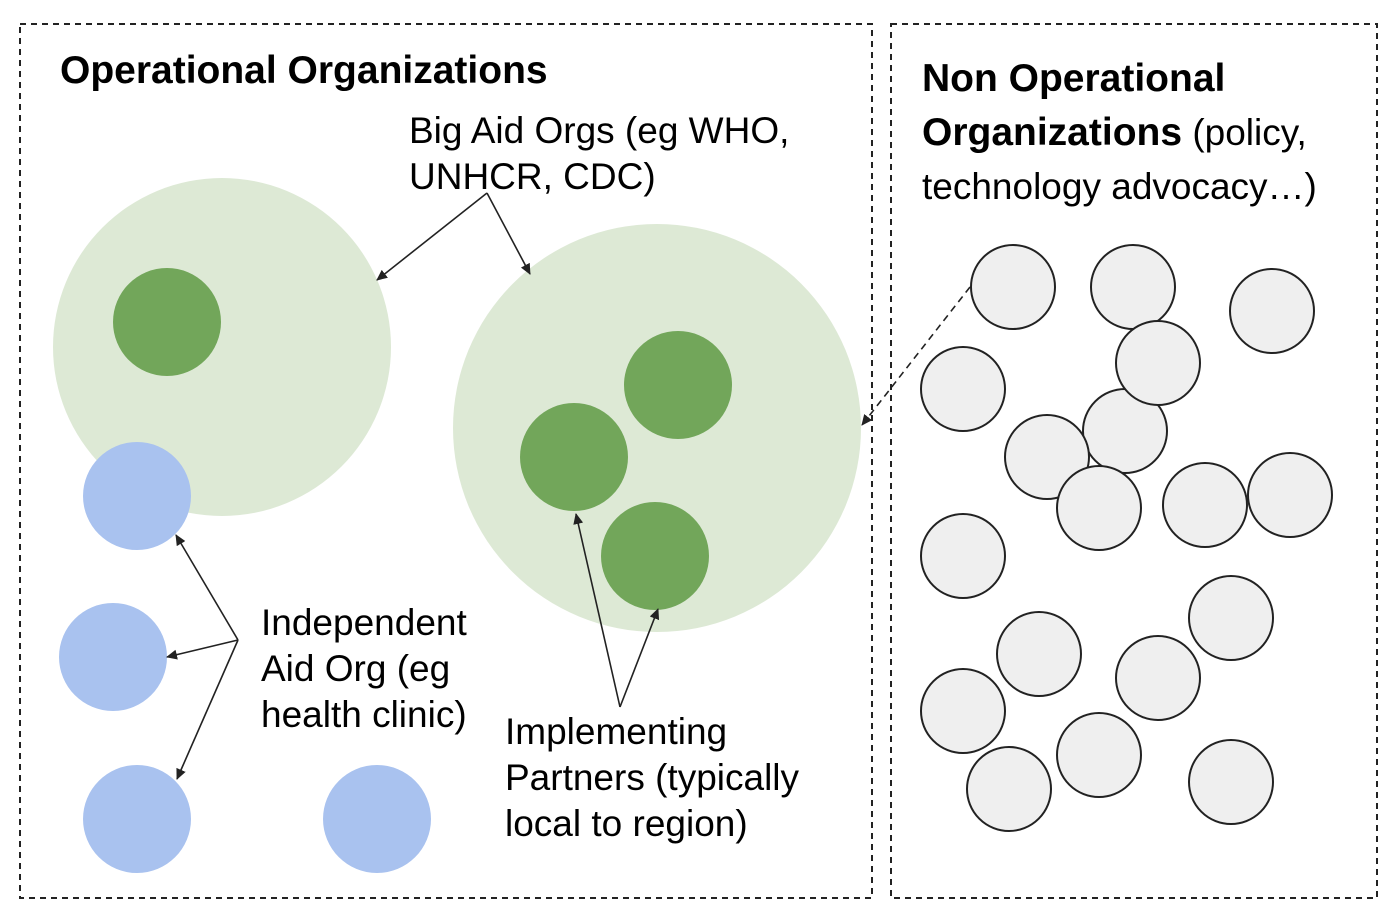  What do you see at coordinates (626, 823) in the screenshot?
I see `implementing-label-line: local to region)` at bounding box center [626, 823].